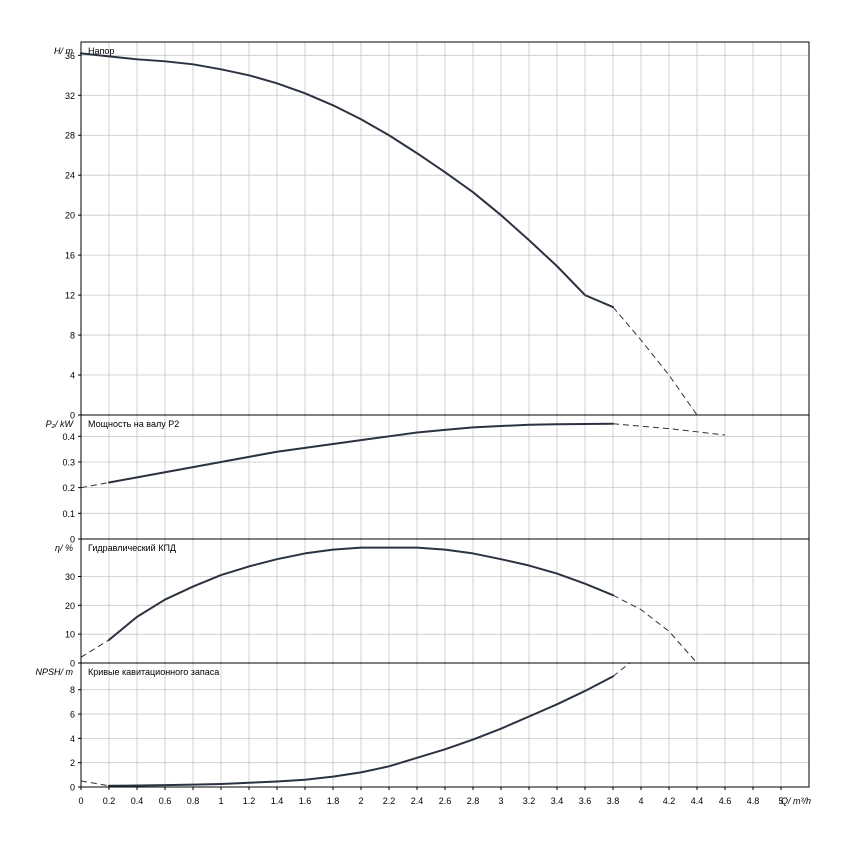  I want to click on x-tick-label: 2.4, so click(417, 801).